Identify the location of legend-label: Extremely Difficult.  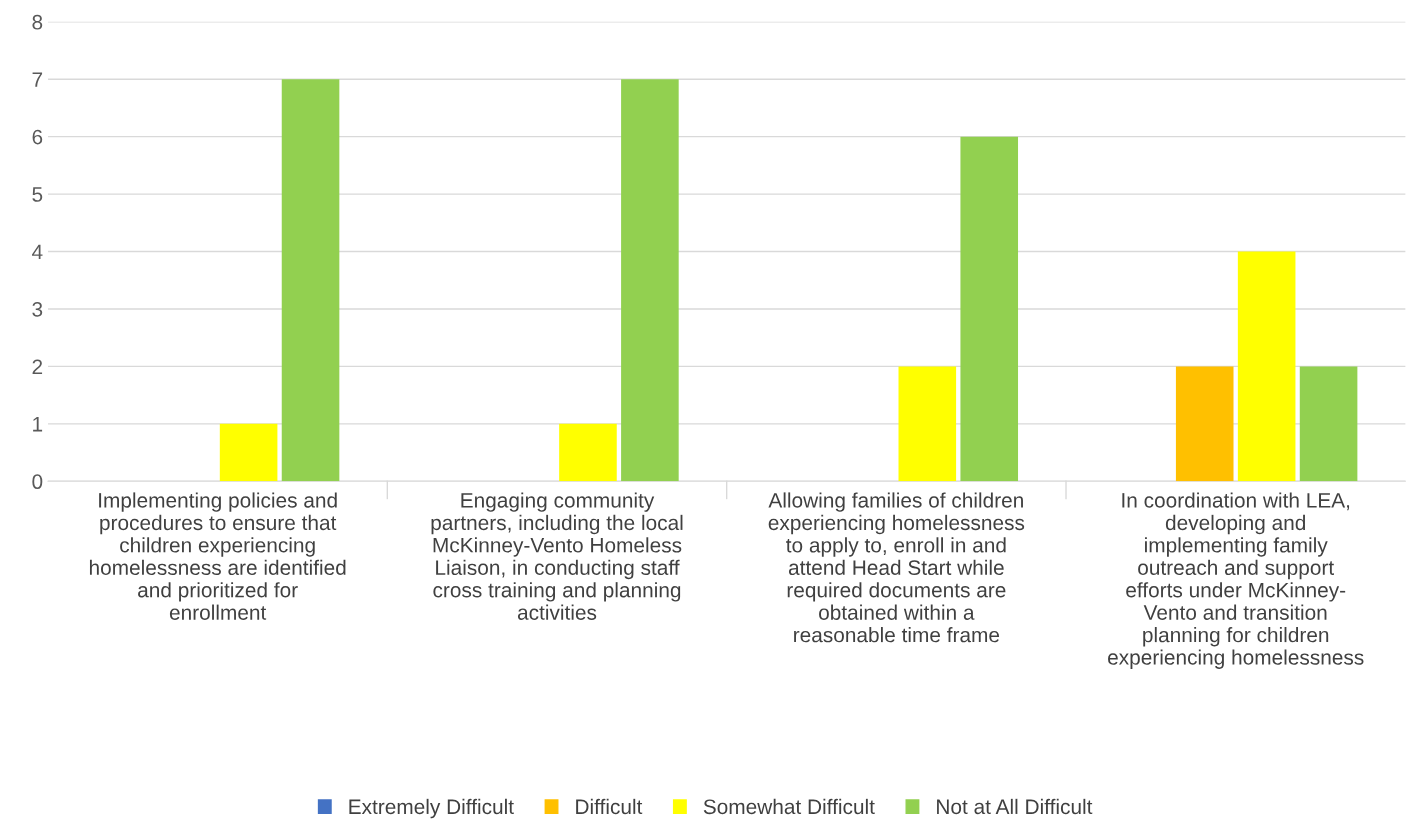
(431, 808).